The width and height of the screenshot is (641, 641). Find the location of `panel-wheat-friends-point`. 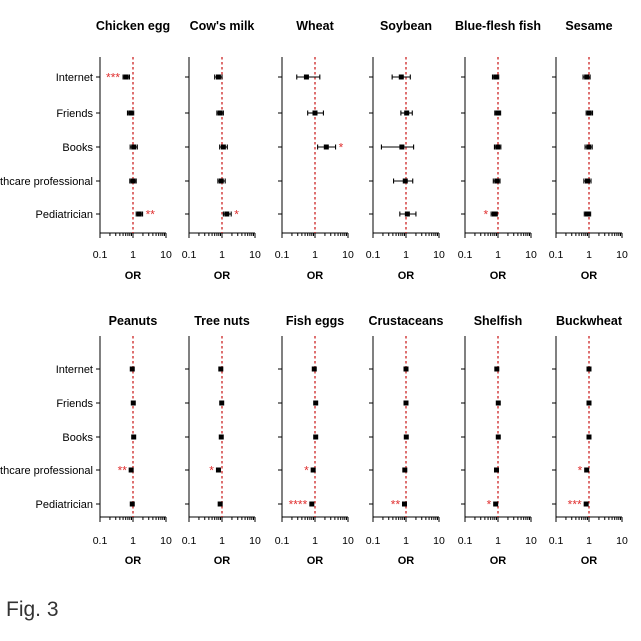

panel-wheat-friends-point is located at coordinates (315, 113).